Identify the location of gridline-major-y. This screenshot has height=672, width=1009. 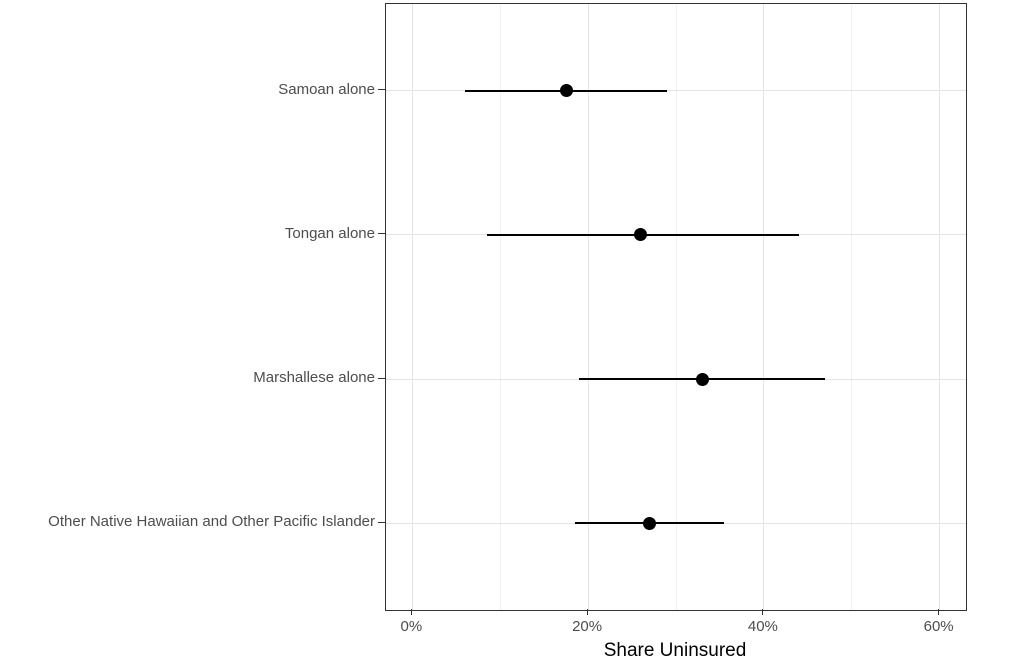
(676, 91).